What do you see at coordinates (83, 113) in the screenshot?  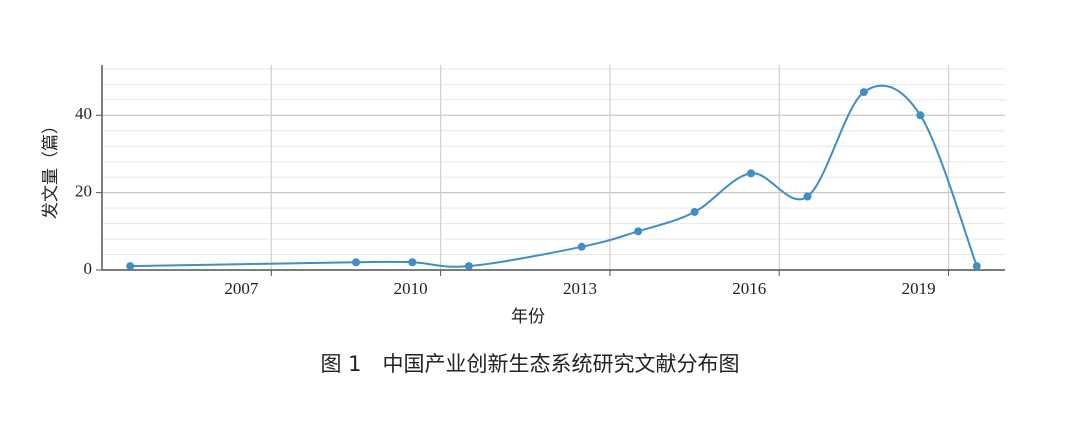 I see `y-tick-label: 40` at bounding box center [83, 113].